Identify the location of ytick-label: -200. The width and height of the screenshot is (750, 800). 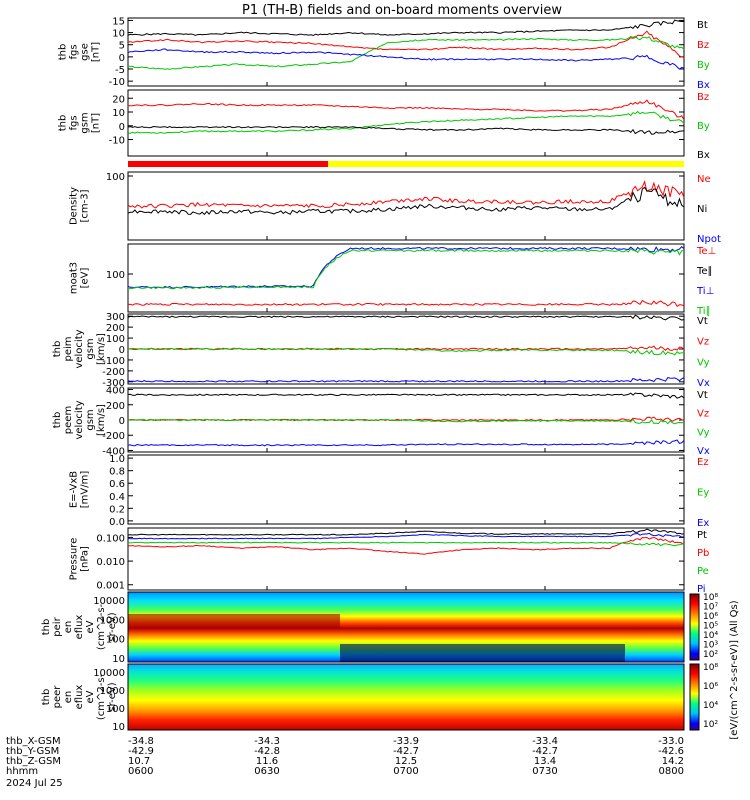
(113, 436).